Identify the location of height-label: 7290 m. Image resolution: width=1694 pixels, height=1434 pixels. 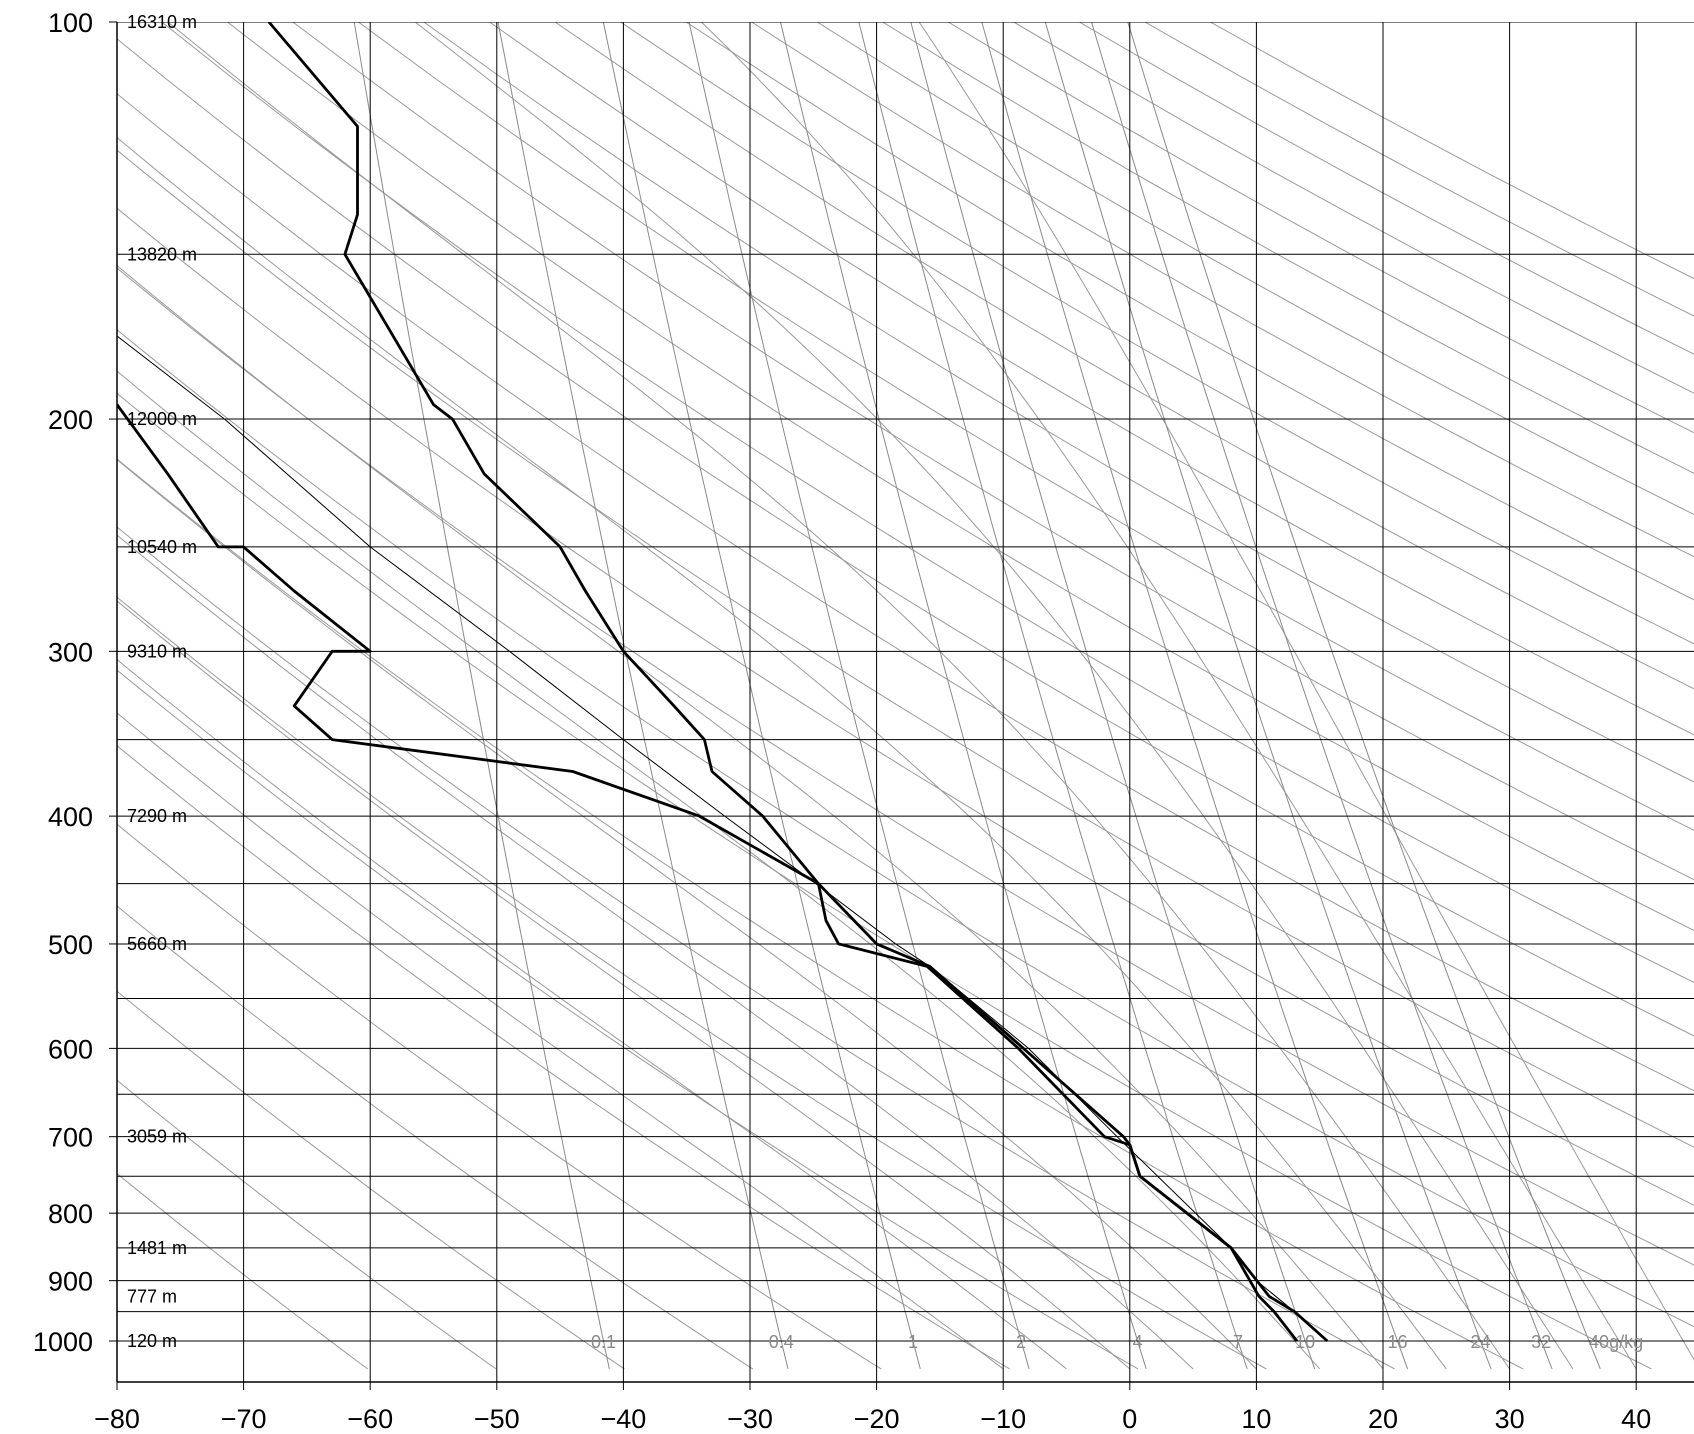
(157, 816).